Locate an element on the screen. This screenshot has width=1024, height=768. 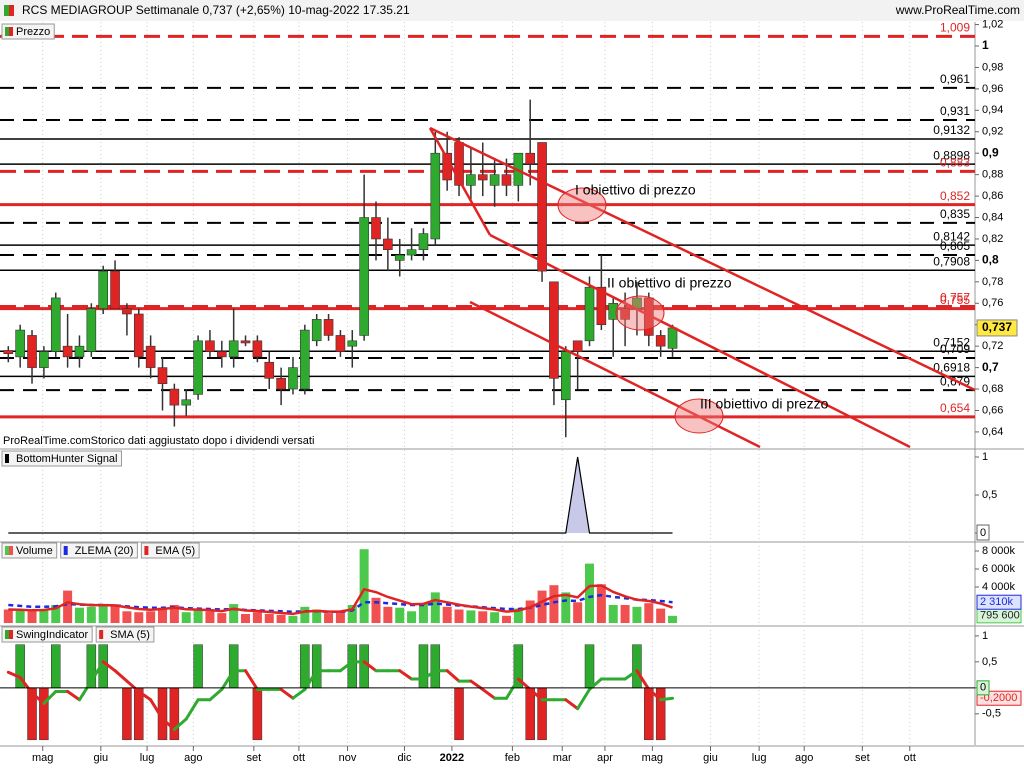
panel-group is located at coordinates (340, 586).